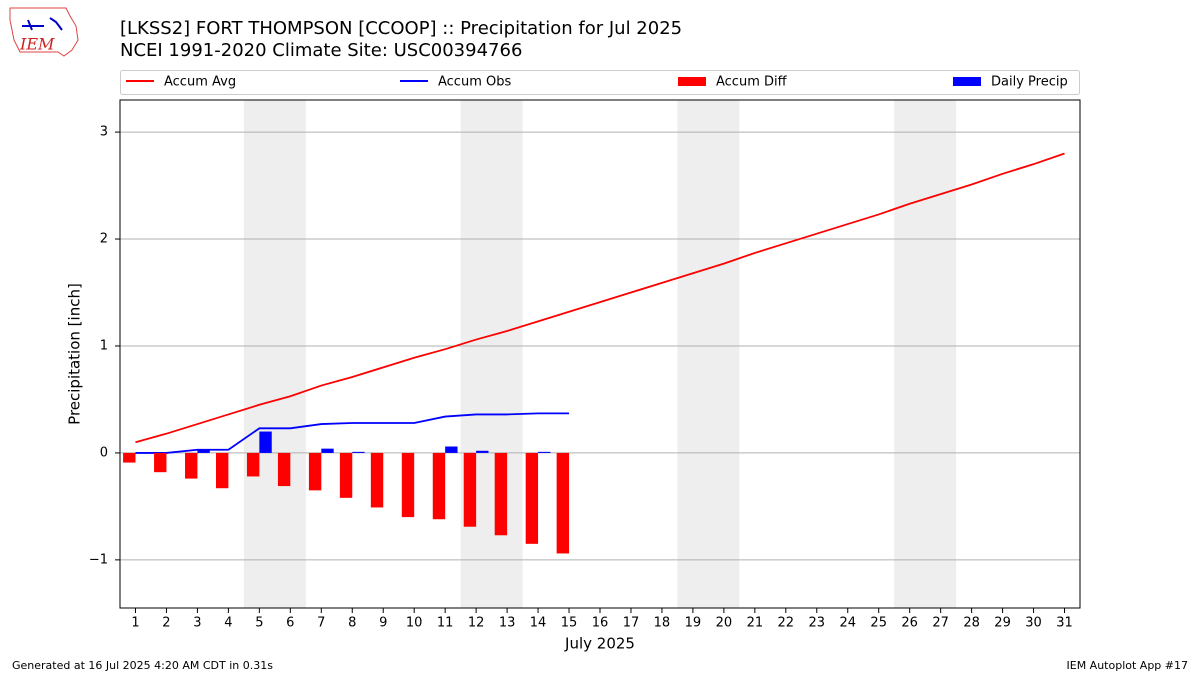  What do you see at coordinates (321, 50) in the screenshot?
I see `chart-subtitle: NCEI 1991-2020 Climate Site: USC00394766` at bounding box center [321, 50].